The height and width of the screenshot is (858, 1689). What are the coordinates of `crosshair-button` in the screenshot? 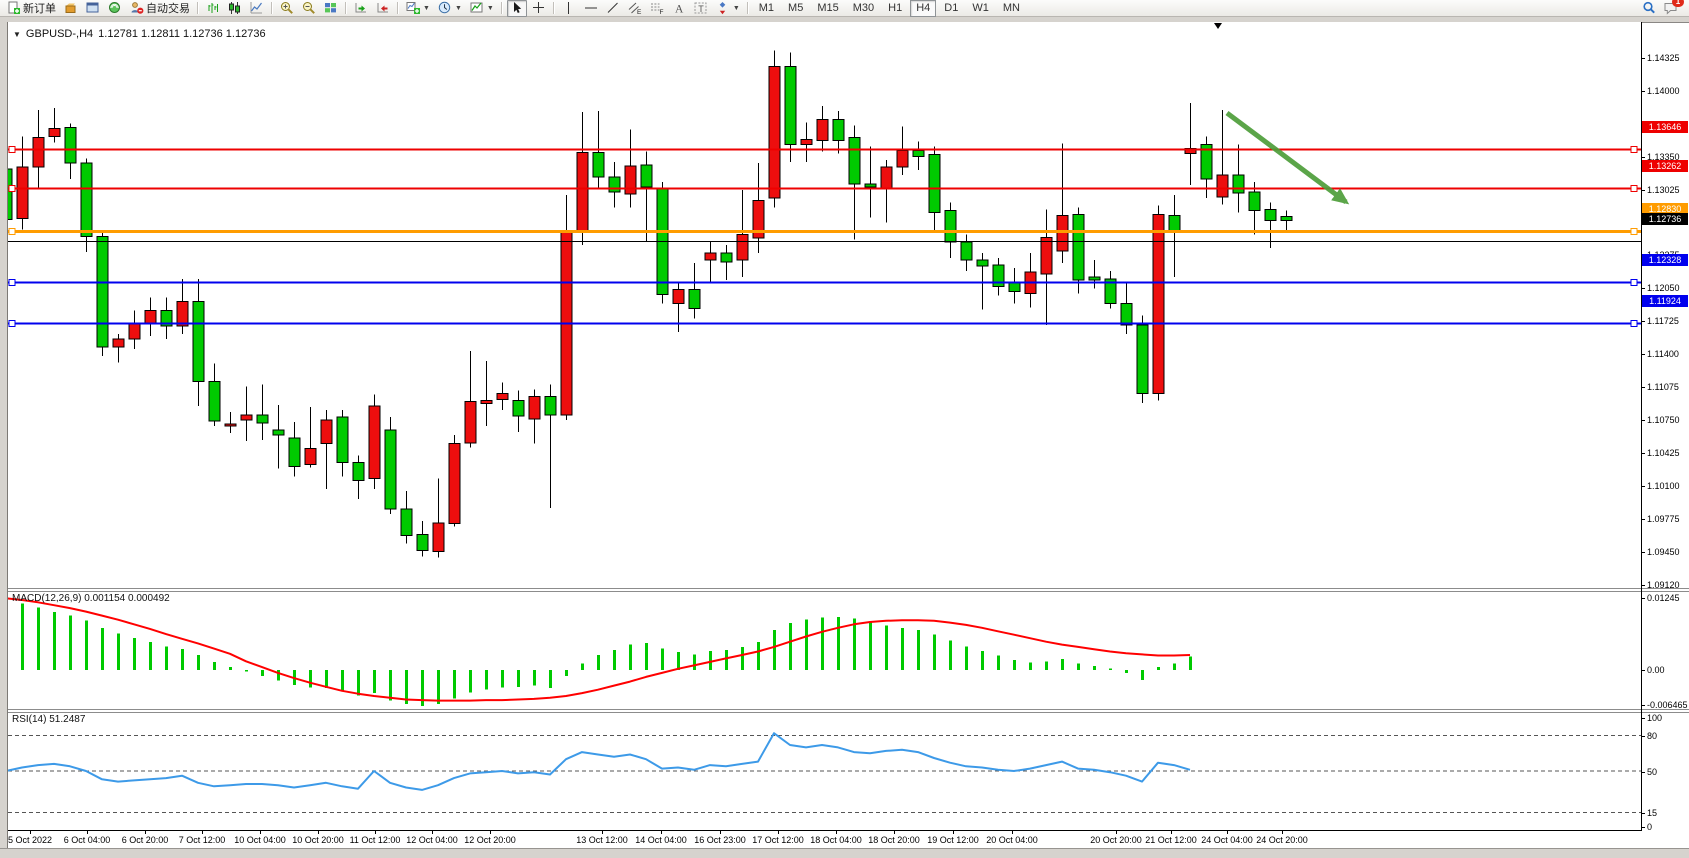 It's located at (539, 8).